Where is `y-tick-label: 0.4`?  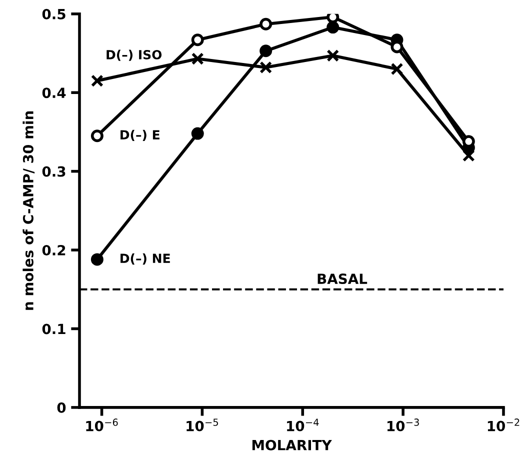 y-tick-label: 0.4 is located at coordinates (54, 93).